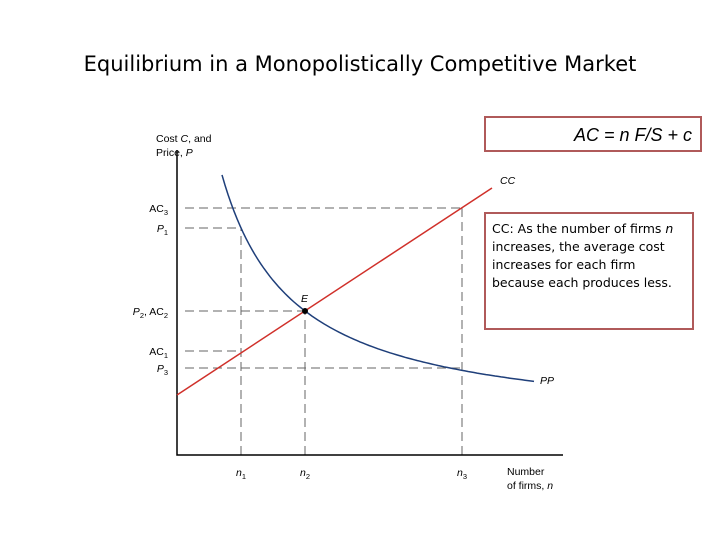  Describe the element at coordinates (200, 139) in the screenshot. I see `label-part: , and` at that location.